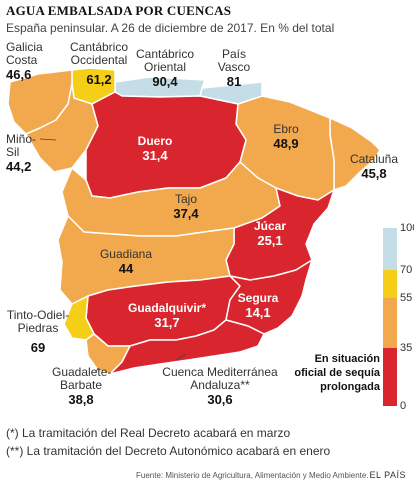 The width and height of the screenshot is (414, 484). I want to click on label-mino-sil: Miño-Sil 44,2, so click(26, 153).